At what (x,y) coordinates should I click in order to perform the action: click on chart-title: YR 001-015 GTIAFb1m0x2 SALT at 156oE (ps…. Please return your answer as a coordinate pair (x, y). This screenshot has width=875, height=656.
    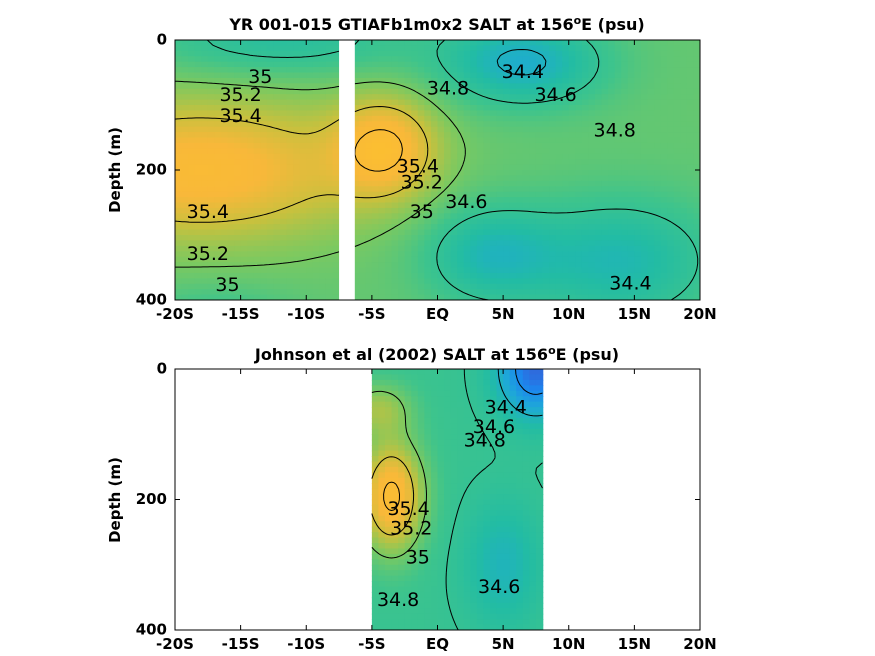
    Looking at the image, I should click on (436, 24).